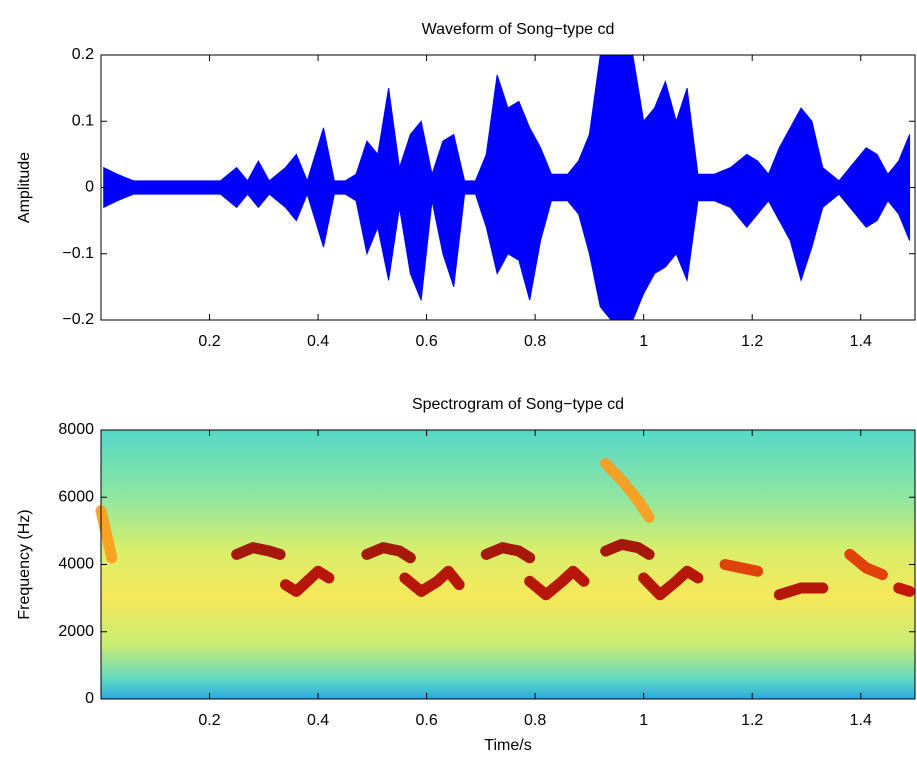 The width and height of the screenshot is (917, 762). Describe the element at coordinates (76, 631) in the screenshot. I see `y-tick-label: 2000` at that location.